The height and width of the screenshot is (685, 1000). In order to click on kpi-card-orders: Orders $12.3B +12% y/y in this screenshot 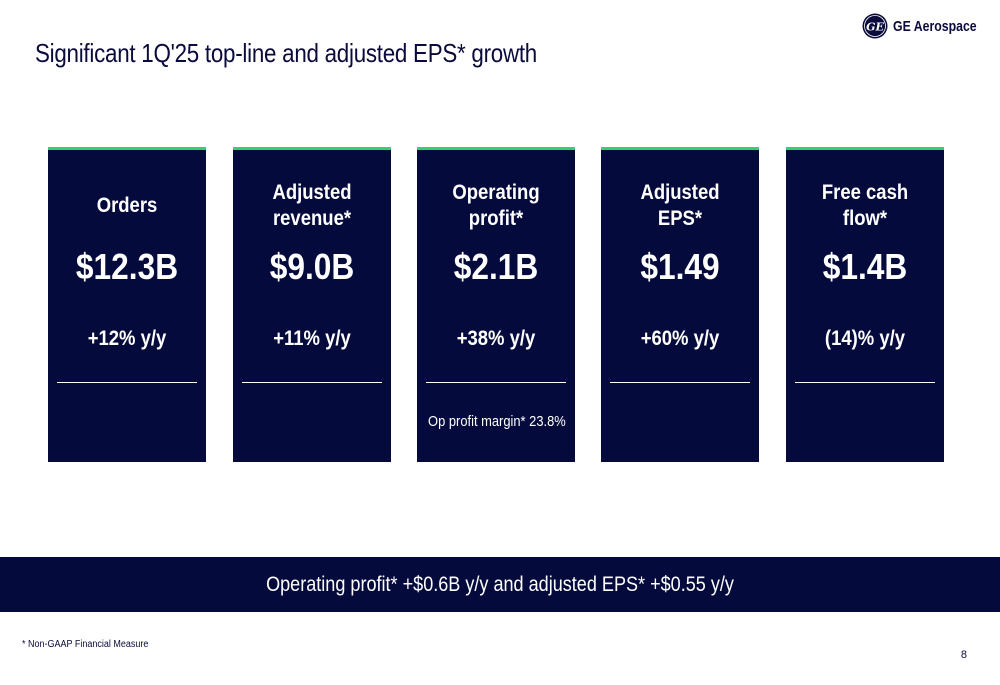, I will do `click(127, 304)`.